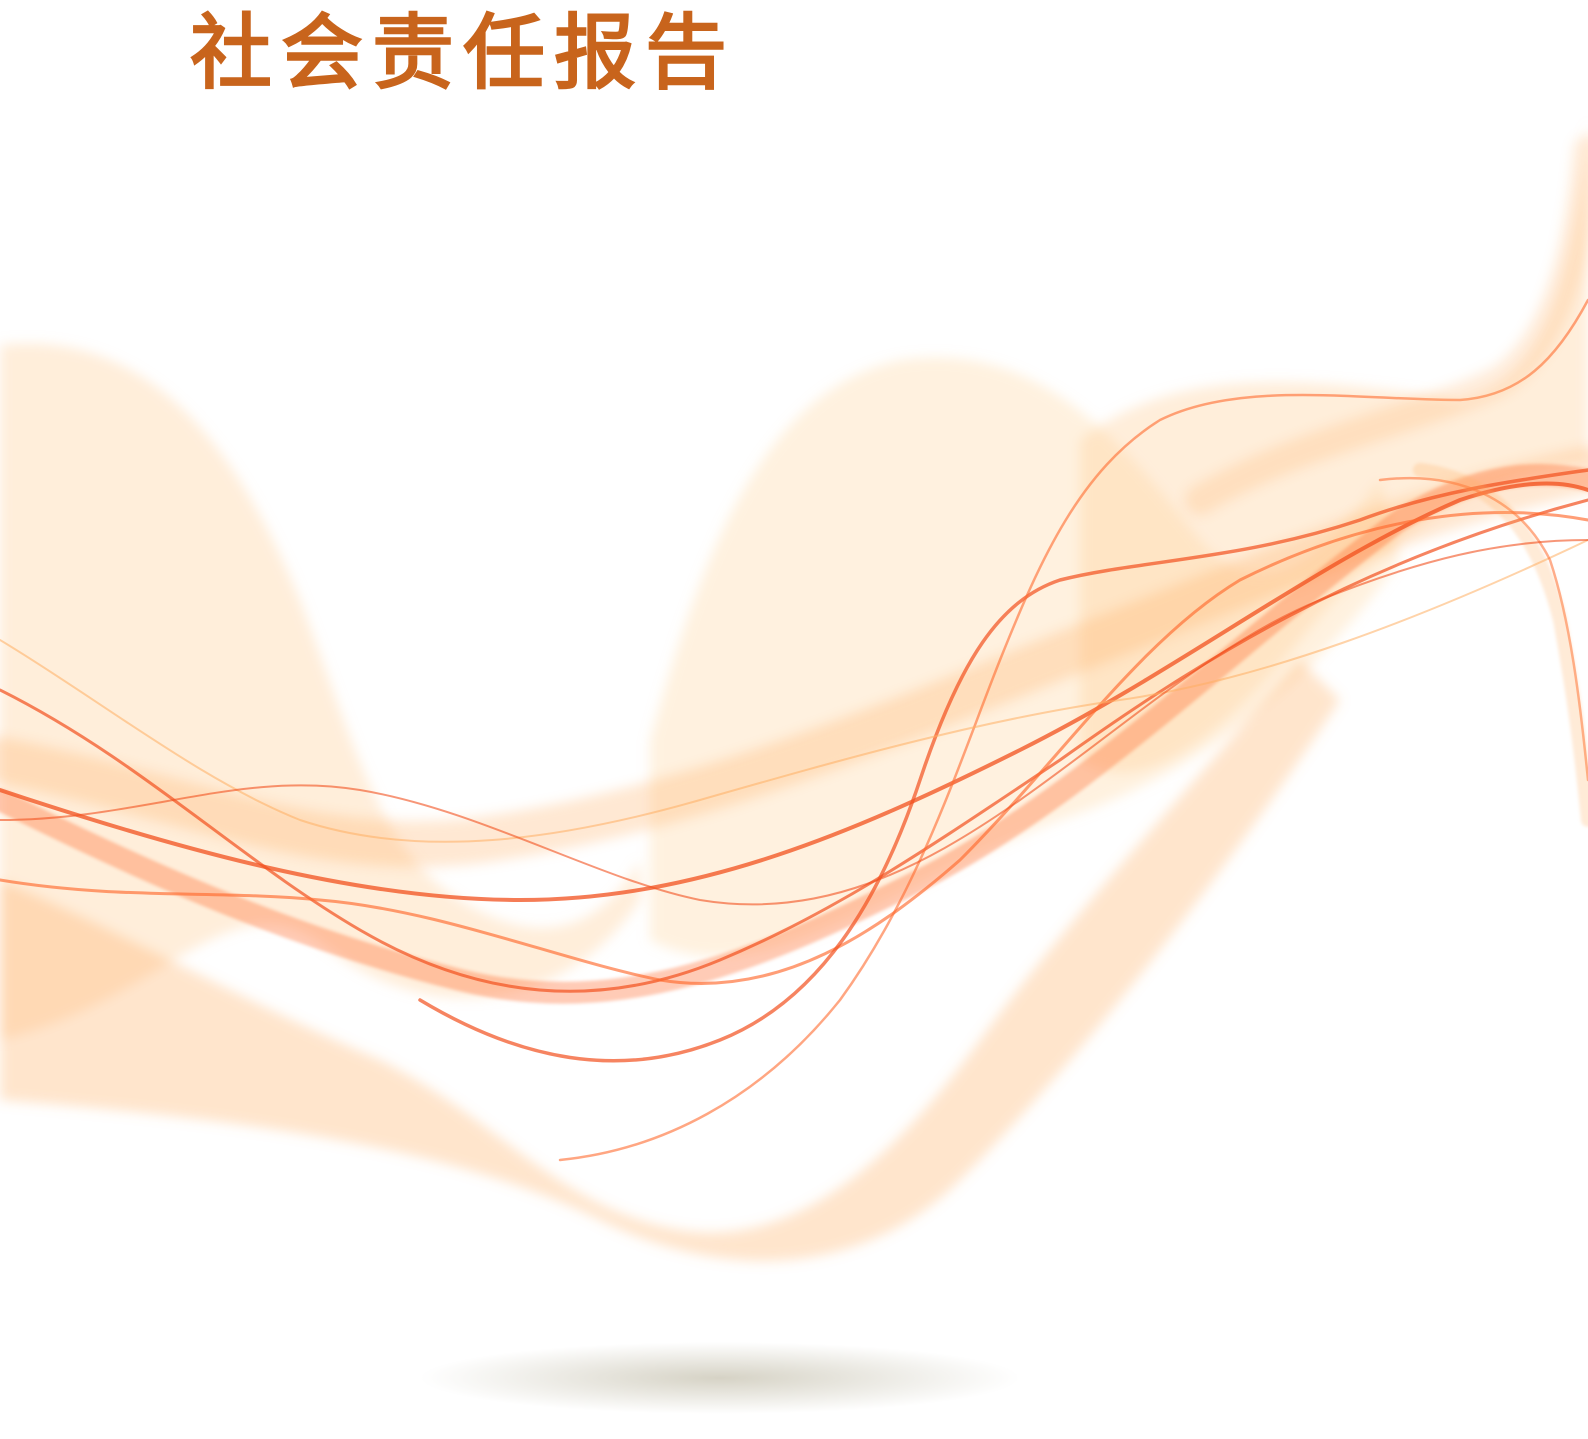 The height and width of the screenshot is (1439, 1588). I want to click on cover-title: 社会责任报告, so click(463, 53).